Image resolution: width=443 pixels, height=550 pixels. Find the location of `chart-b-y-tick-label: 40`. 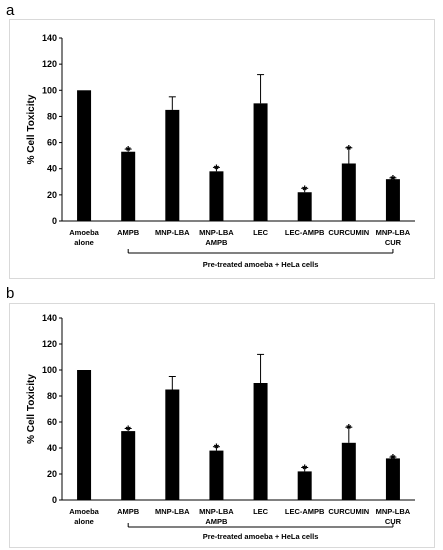

chart-b-y-tick-label: 40 is located at coordinates (52, 448).